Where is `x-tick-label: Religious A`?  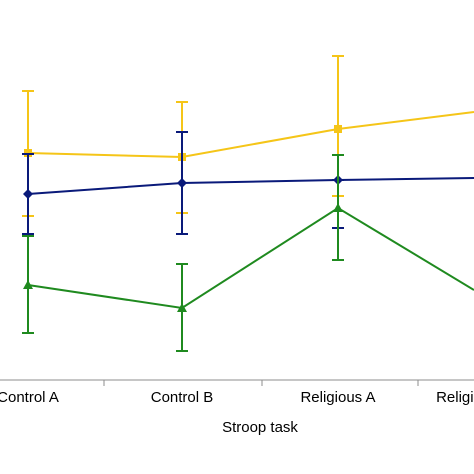 x-tick-label: Religious A is located at coordinates (337, 397).